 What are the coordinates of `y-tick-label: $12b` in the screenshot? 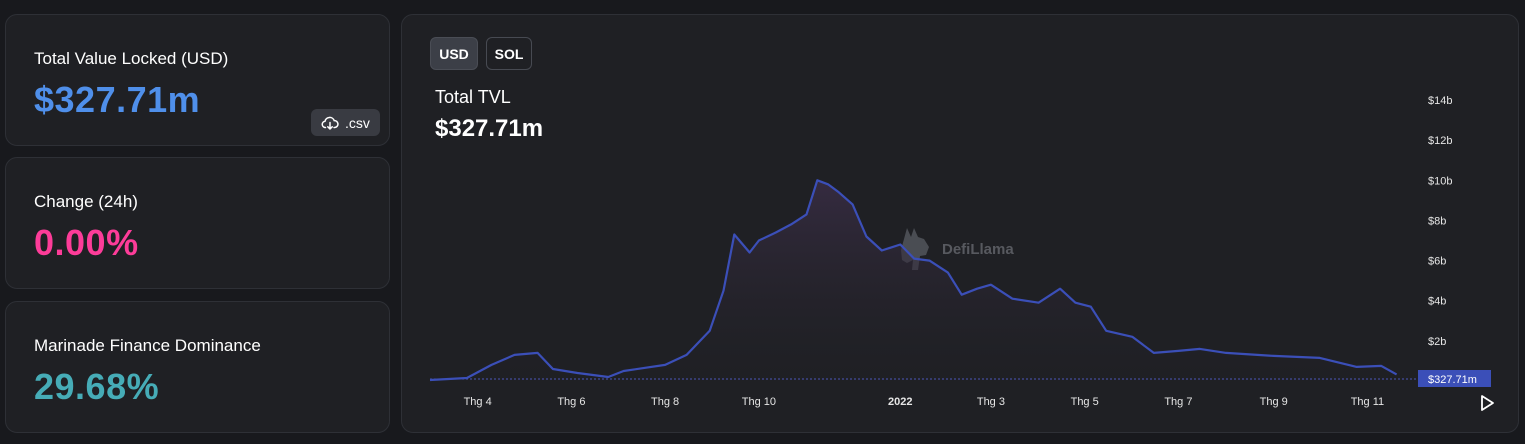 It's located at (1440, 141).